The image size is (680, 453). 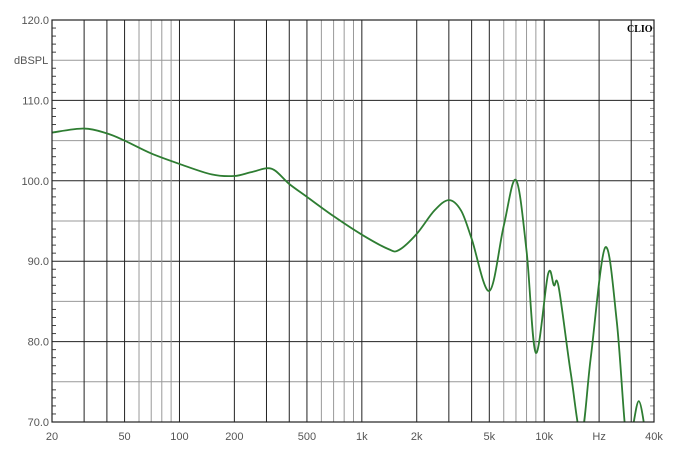 What do you see at coordinates (307, 437) in the screenshot?
I see `x-tick-label: 500` at bounding box center [307, 437].